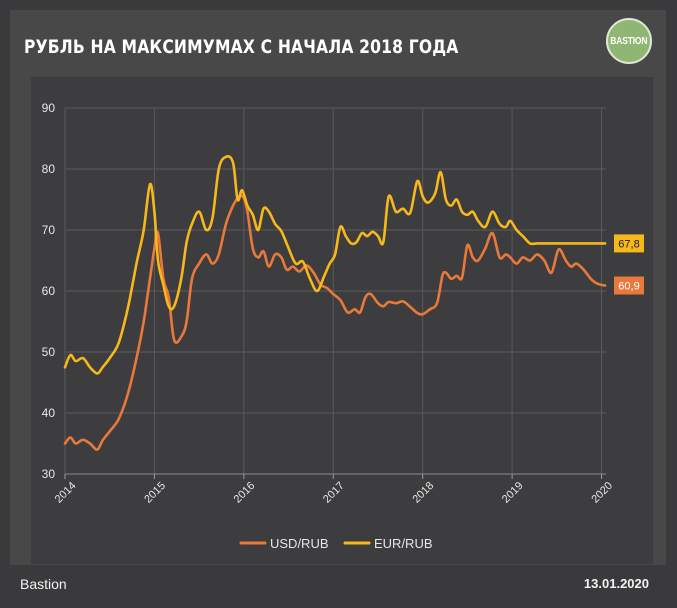 This screenshot has width=677, height=608. Describe the element at coordinates (334, 493) in the screenshot. I see `x-tick-label-2017: 2017` at that location.